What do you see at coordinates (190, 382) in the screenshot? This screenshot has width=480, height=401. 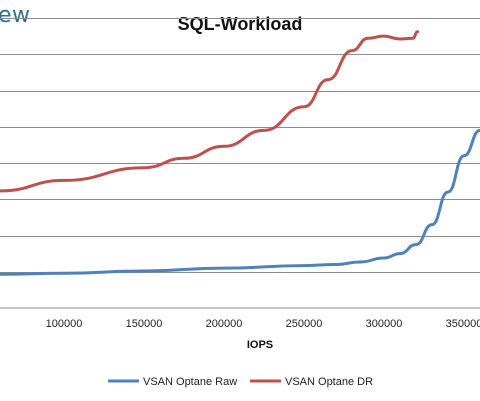 I see `legend-label: VSAN Optane Raw` at bounding box center [190, 382].